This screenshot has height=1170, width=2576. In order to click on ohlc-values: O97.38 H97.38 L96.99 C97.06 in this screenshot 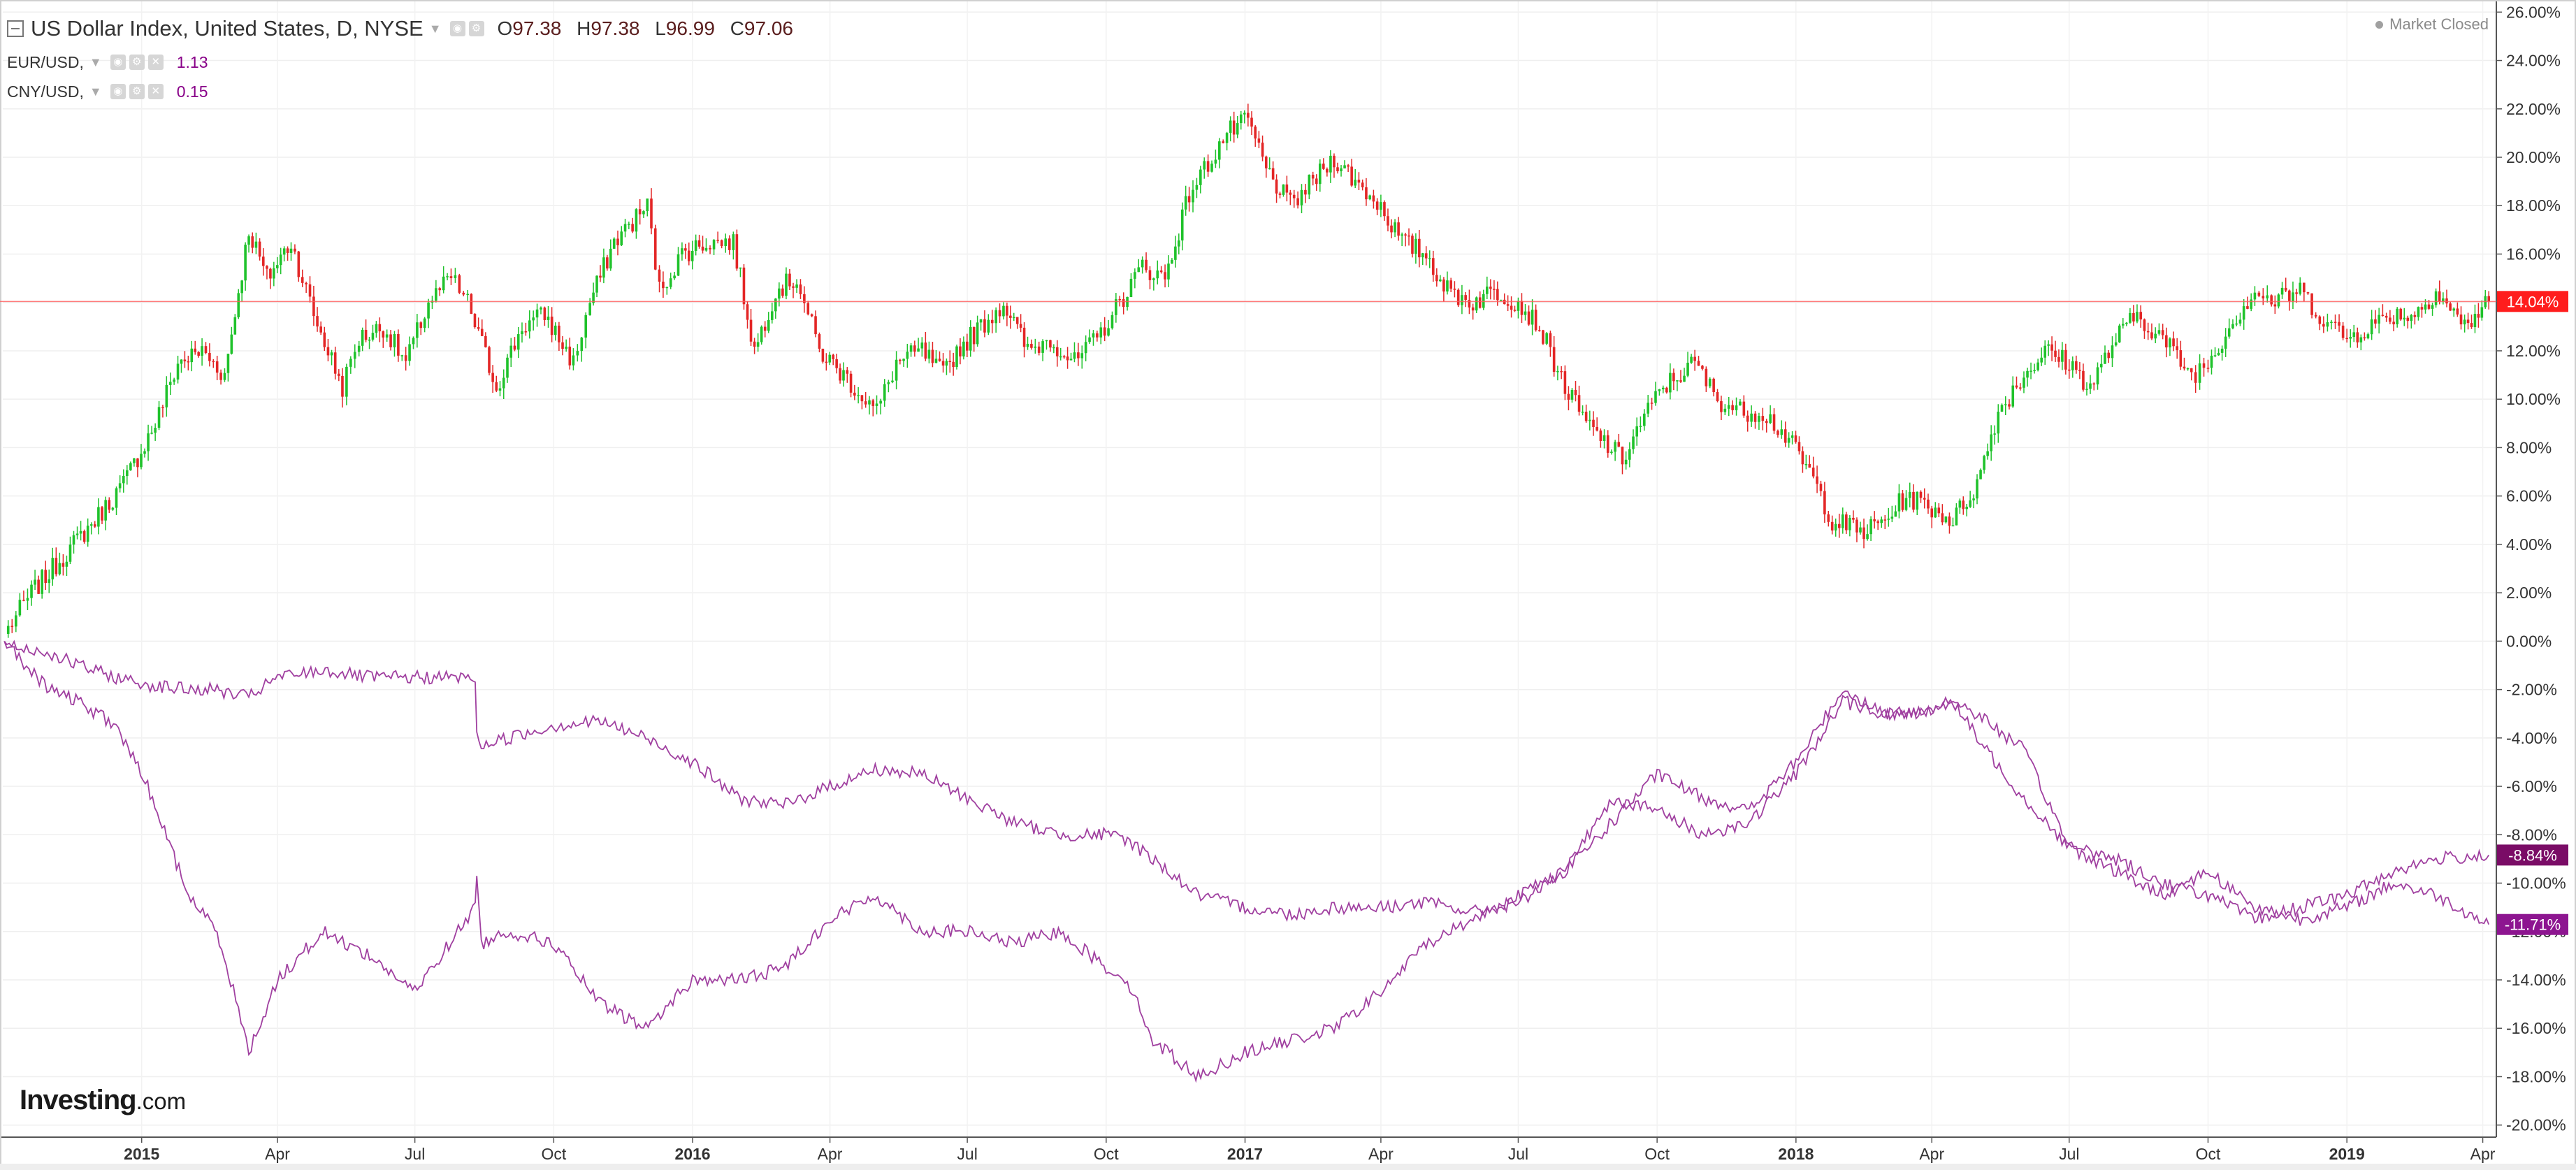, I will do `click(650, 28)`.